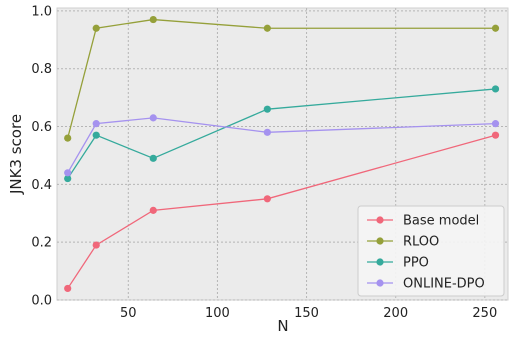 Image resolution: width=511 pixels, height=338 pixels. What do you see at coordinates (416, 263) in the screenshot?
I see `legend-label: PPO` at bounding box center [416, 263].